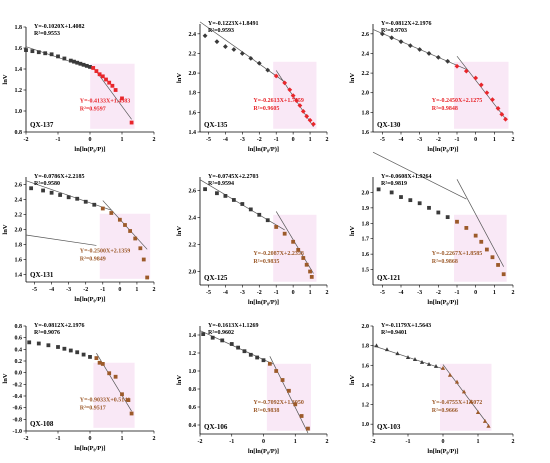  What do you see at coordinates (19, 362) in the screenshot?
I see `y-tick-label: 0.2` at bounding box center [19, 362].